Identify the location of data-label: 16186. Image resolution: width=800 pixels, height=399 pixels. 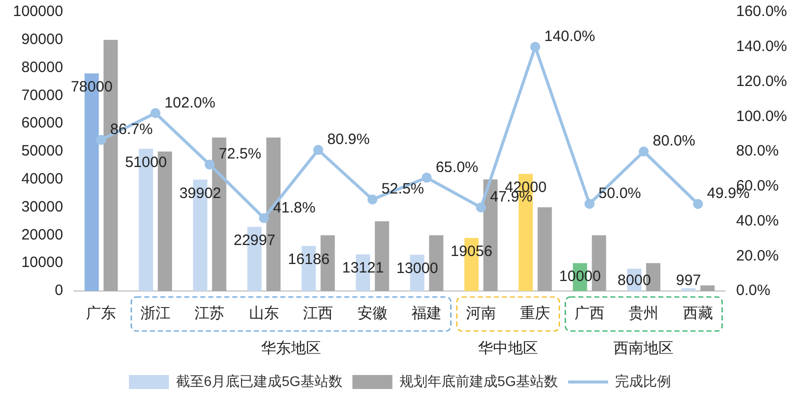
(309, 259).